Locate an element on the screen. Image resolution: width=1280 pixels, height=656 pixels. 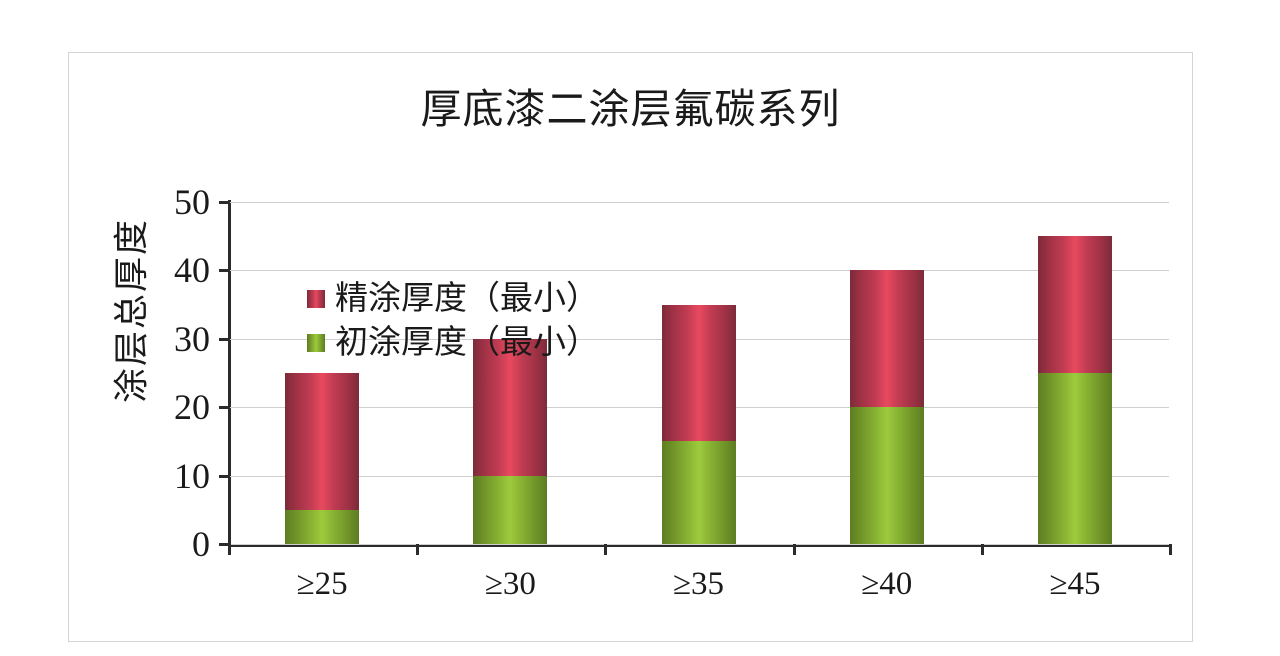
chart-legend: 精涂厚度（最小） 初涂厚度（最小） is located at coordinates (453, 322).